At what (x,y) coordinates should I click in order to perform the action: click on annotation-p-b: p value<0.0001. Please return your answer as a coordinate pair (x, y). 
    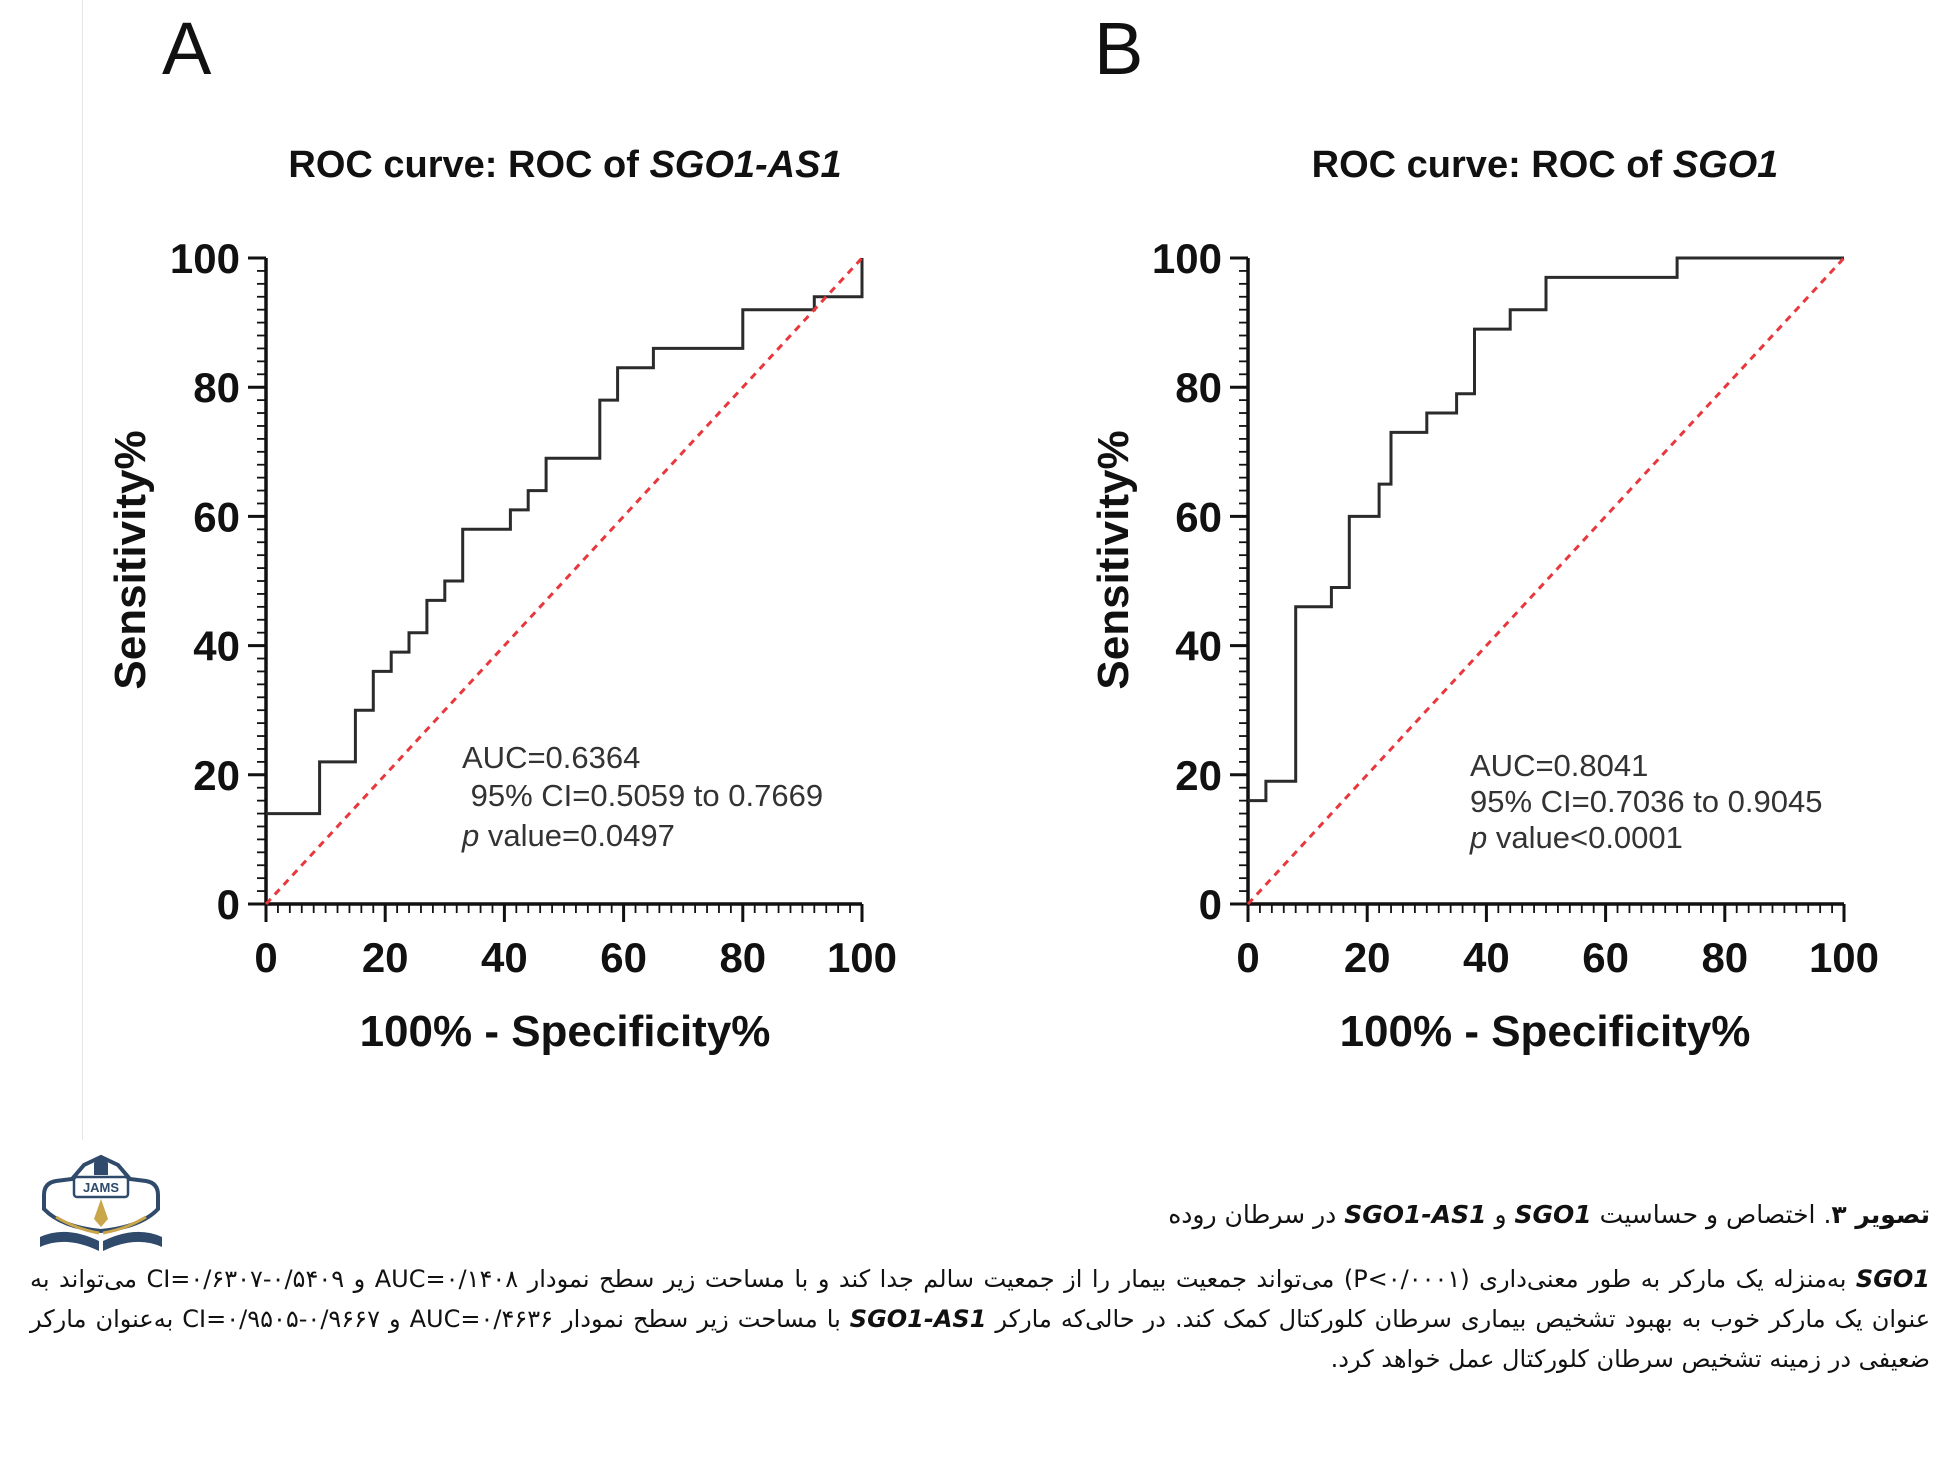
    Looking at the image, I should click on (1576, 837).